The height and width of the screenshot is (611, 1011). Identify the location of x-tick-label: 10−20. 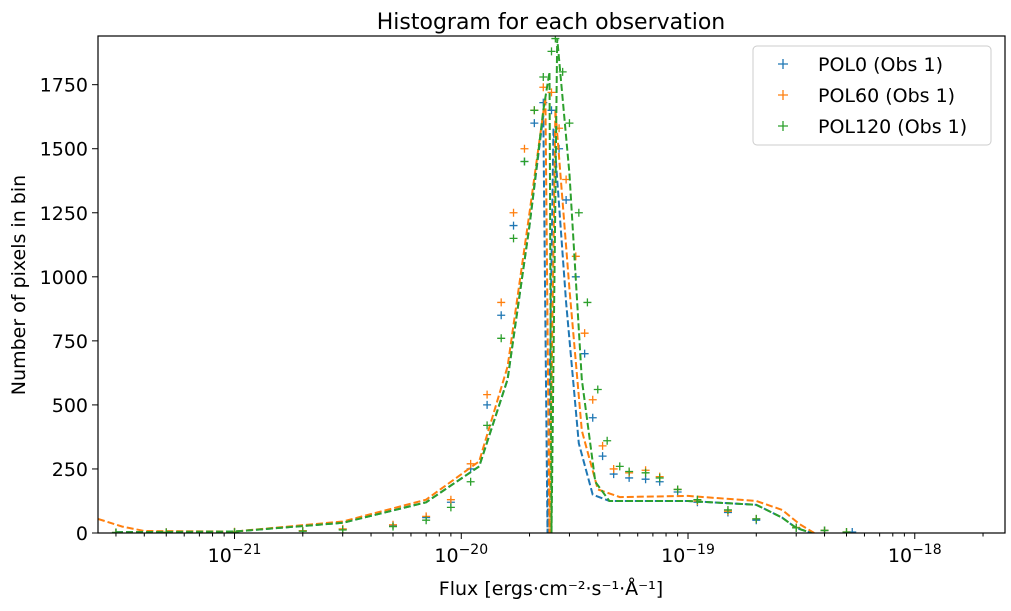
(461, 554).